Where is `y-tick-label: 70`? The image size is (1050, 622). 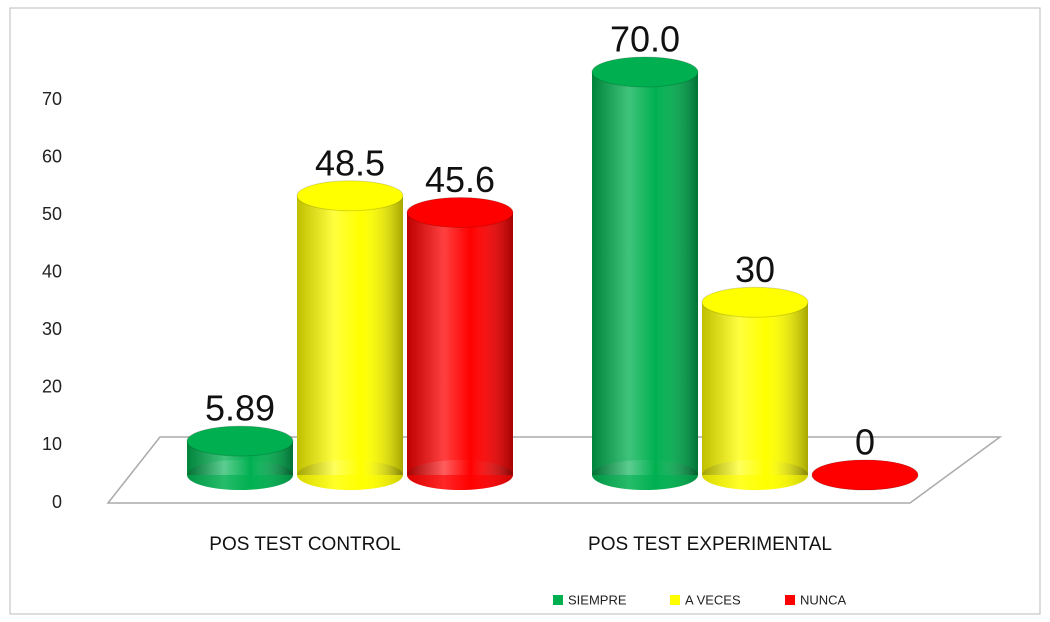
y-tick-label: 70 is located at coordinates (52, 99).